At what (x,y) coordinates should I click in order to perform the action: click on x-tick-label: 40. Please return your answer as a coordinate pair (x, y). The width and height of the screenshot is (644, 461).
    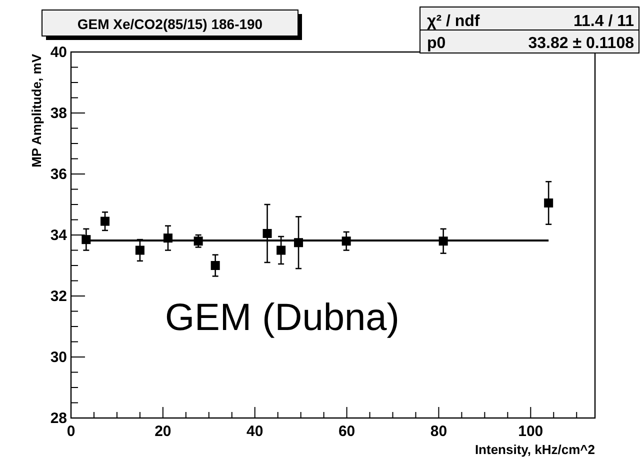
    Looking at the image, I should click on (255, 431).